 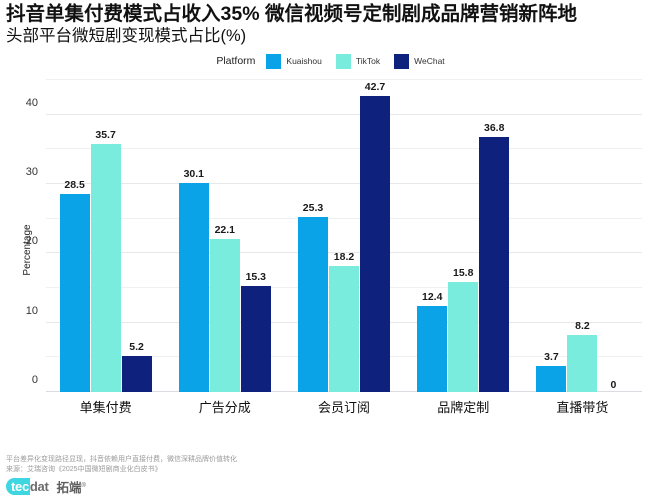 What do you see at coordinates (31, 241) in the screenshot?
I see `y-axis-tick-label: 20` at bounding box center [31, 241].